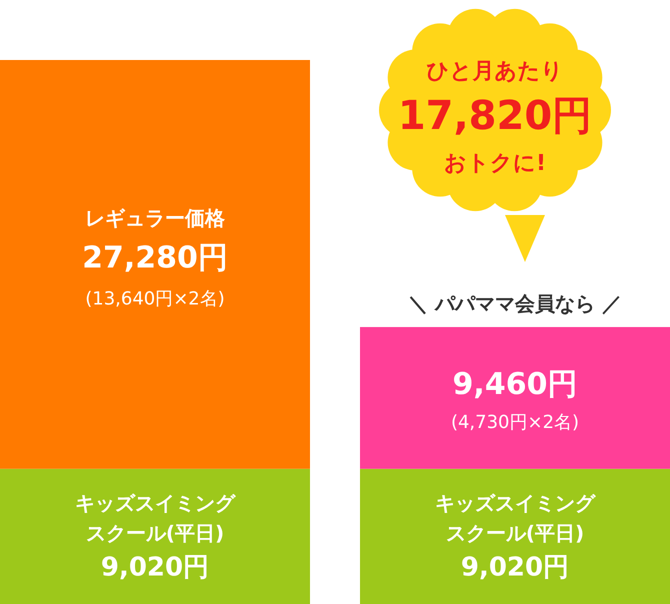  Describe the element at coordinates (155, 299) in the screenshot. I see `annotation: (13,640円×2名)` at that location.